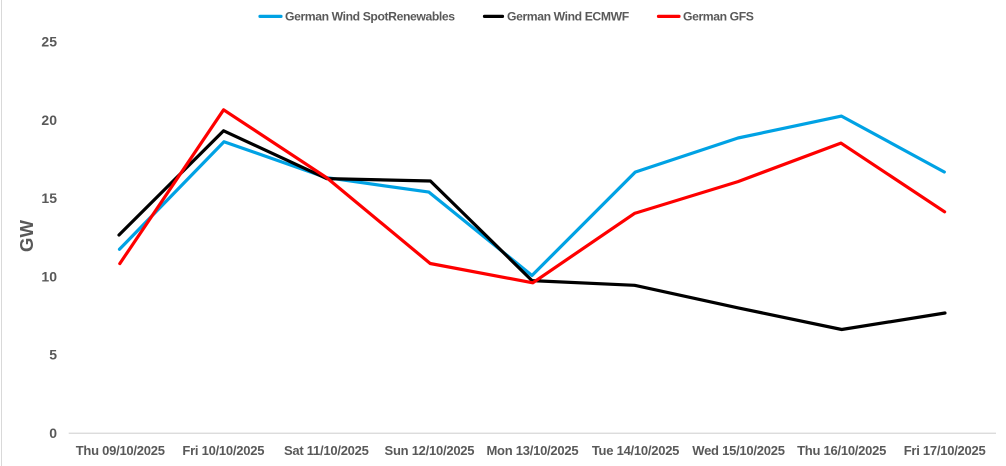  Describe the element at coordinates (49, 42) in the screenshot. I see `svg-text: 25` at that location.